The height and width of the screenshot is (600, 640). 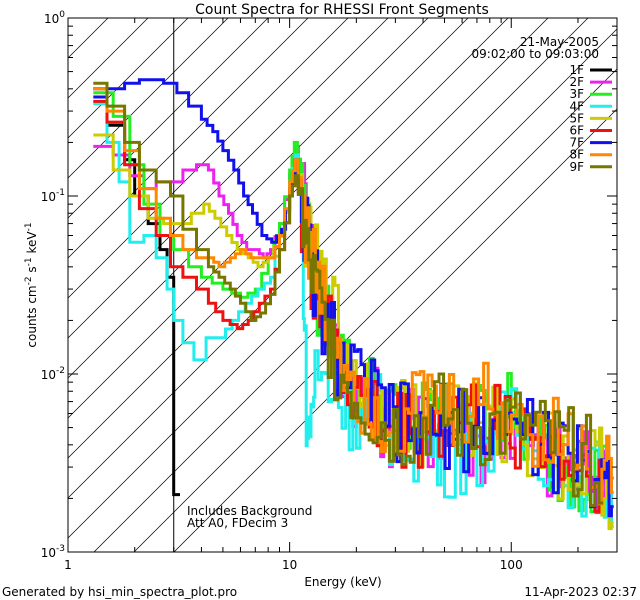 I want to click on legend-label-1F: 1F, so click(x=576, y=70).